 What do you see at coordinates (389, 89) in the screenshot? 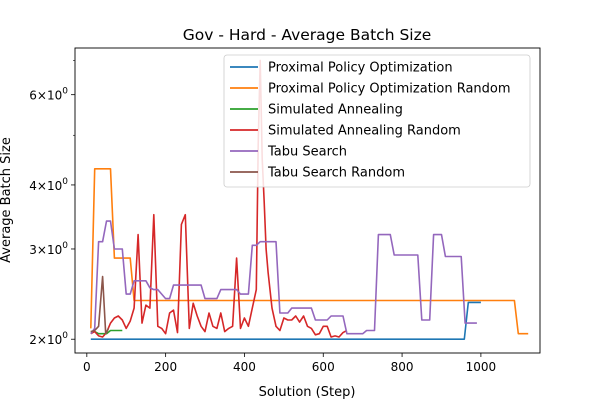
I see `legend-label-proximal-policy-optimization-random: Proximal Policy Optimization Random` at bounding box center [389, 89].